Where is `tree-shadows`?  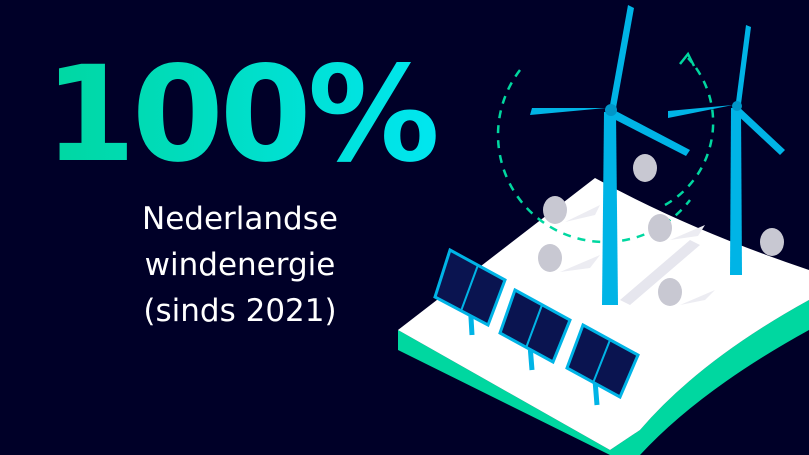 tree-shadows is located at coordinates (637, 255).